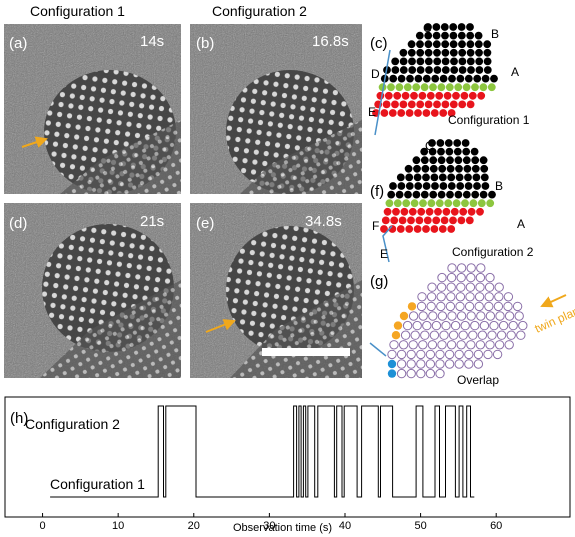  Describe the element at coordinates (375, 226) in the screenshot. I see `facet-label-F: F` at that location.